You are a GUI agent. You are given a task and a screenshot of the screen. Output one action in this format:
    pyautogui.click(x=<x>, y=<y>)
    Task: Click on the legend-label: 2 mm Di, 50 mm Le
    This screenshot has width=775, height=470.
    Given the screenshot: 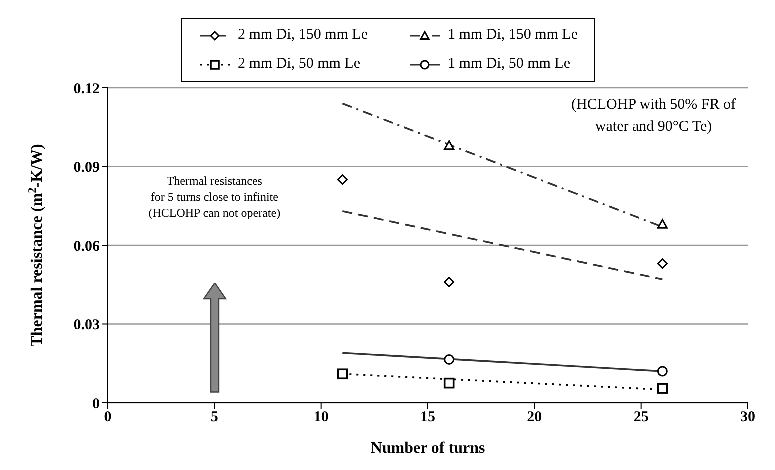 What is the action you would take?
    pyautogui.click(x=299, y=64)
    